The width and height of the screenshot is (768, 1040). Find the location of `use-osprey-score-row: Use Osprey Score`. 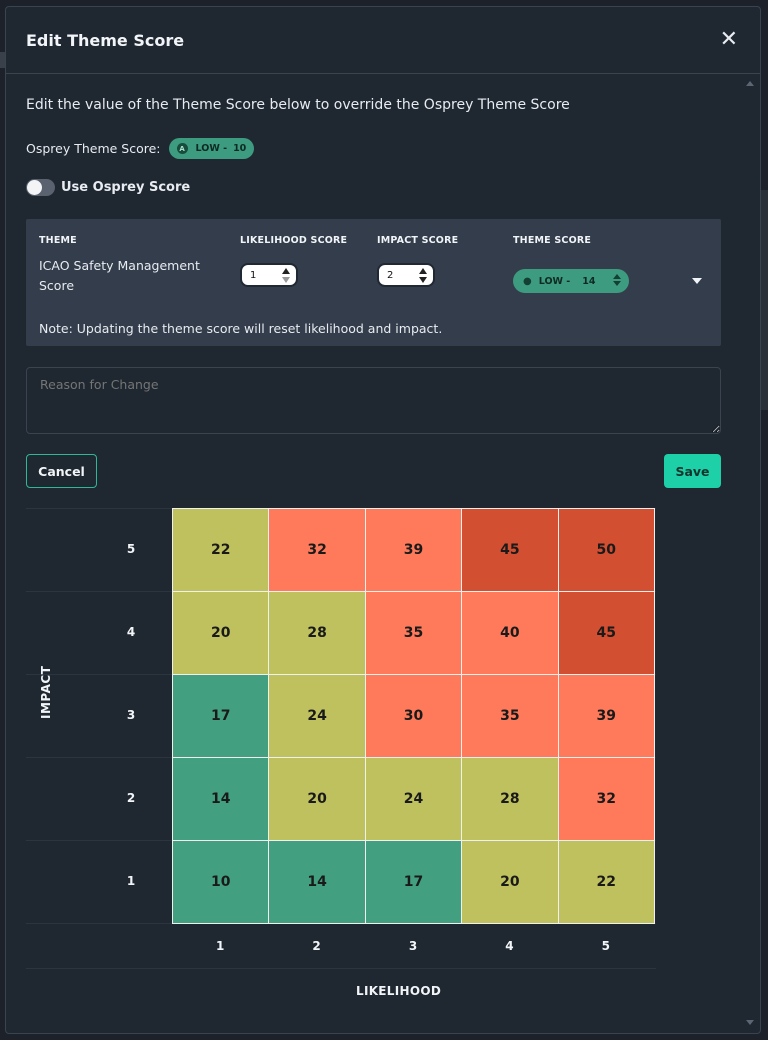

use-osprey-score-row: Use Osprey Score is located at coordinates (108, 187).